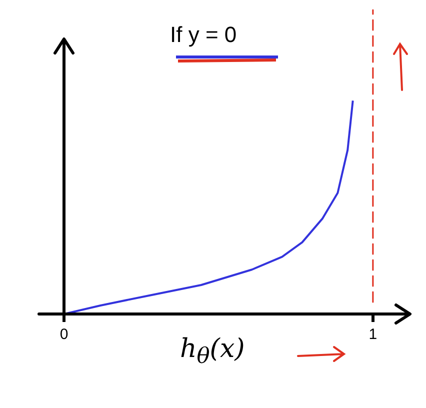  Describe the element at coordinates (64, 335) in the screenshot. I see `x-tick-label: 0` at that location.